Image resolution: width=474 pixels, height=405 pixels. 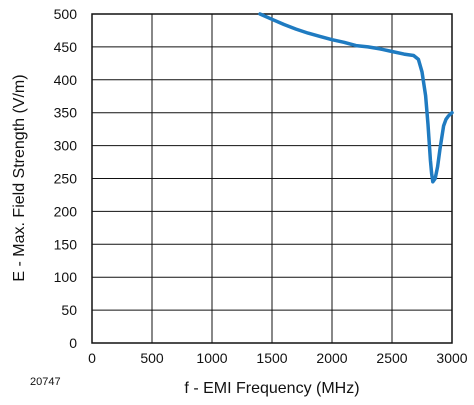 What do you see at coordinates (73, 343) in the screenshot?
I see `y-tick-label-0: 0` at bounding box center [73, 343].